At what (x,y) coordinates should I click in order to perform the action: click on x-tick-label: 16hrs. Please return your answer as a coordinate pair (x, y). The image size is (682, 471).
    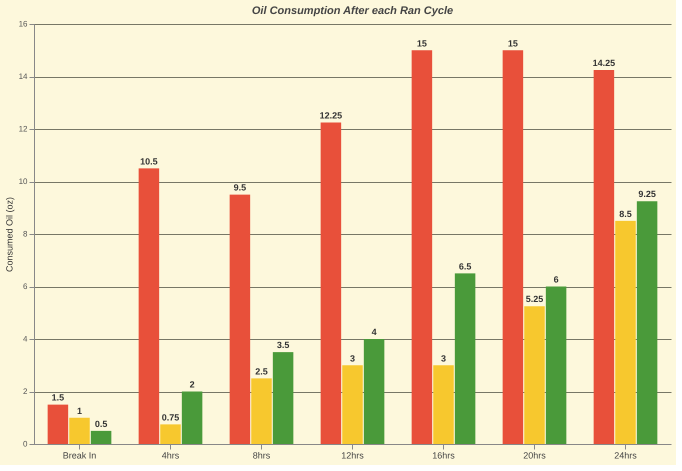
    Looking at the image, I should click on (444, 455).